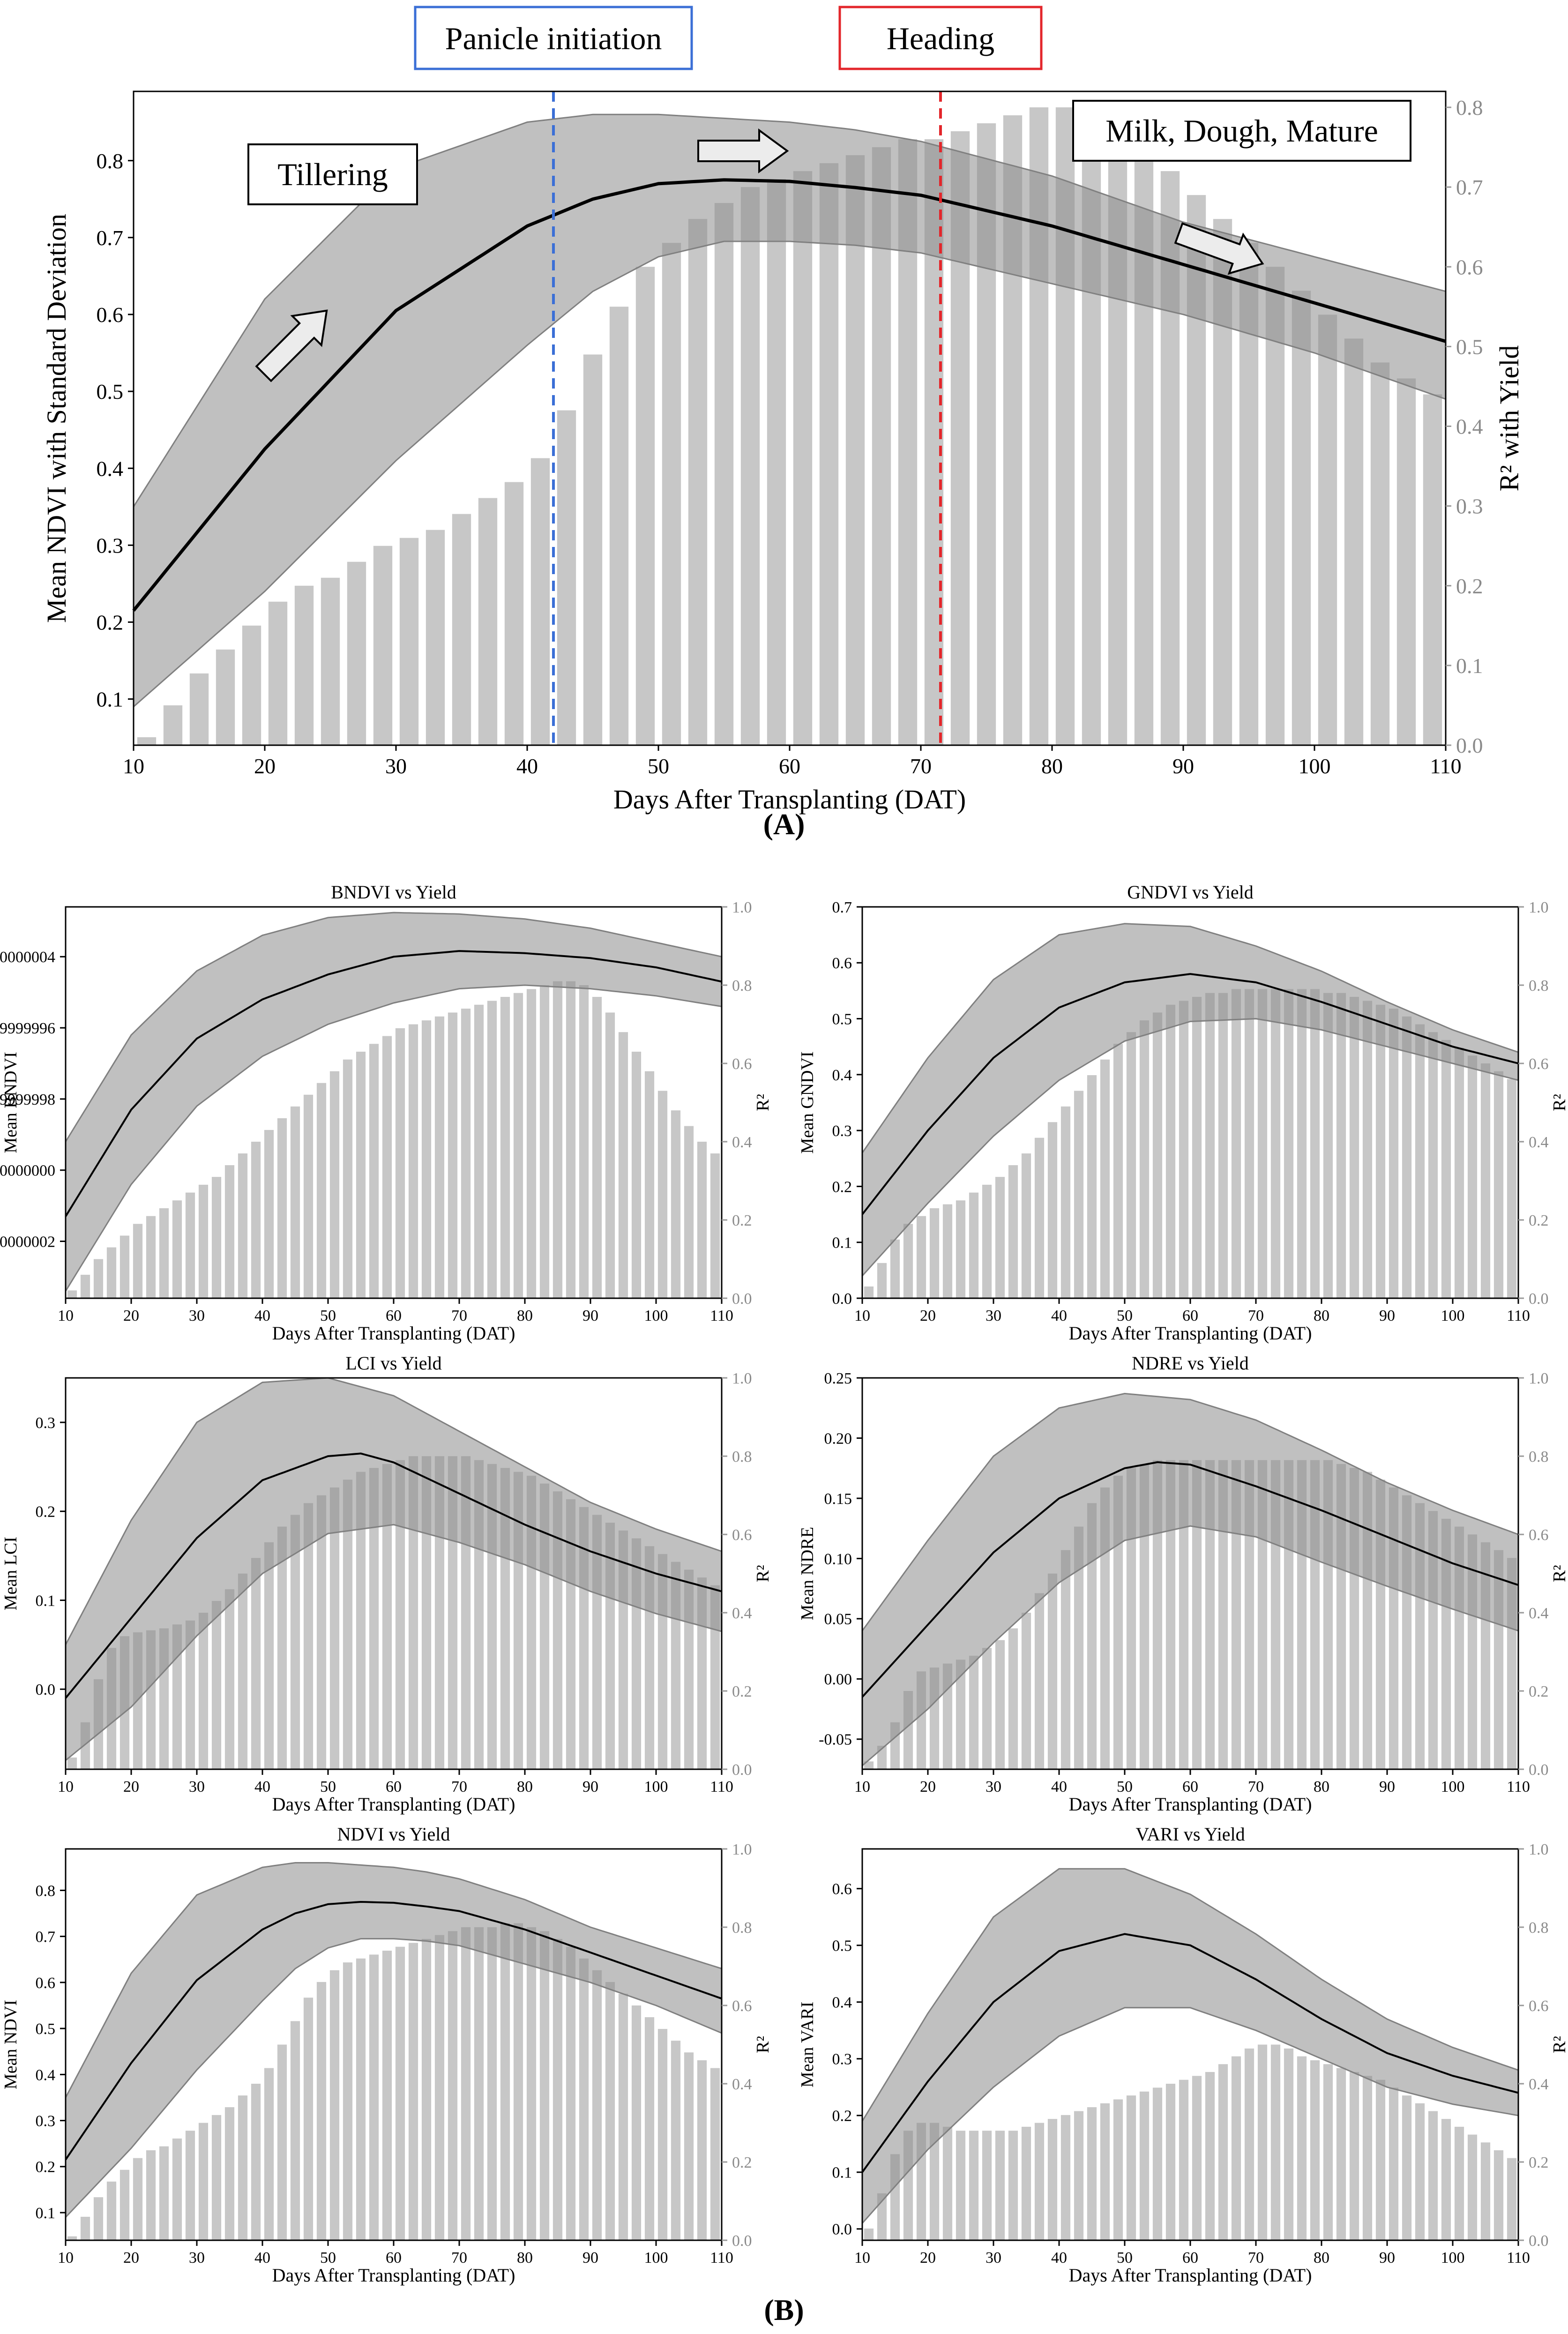 This screenshot has width=1568, height=2334. I want to click on x-tick-label: 50, so click(1125, 1315).